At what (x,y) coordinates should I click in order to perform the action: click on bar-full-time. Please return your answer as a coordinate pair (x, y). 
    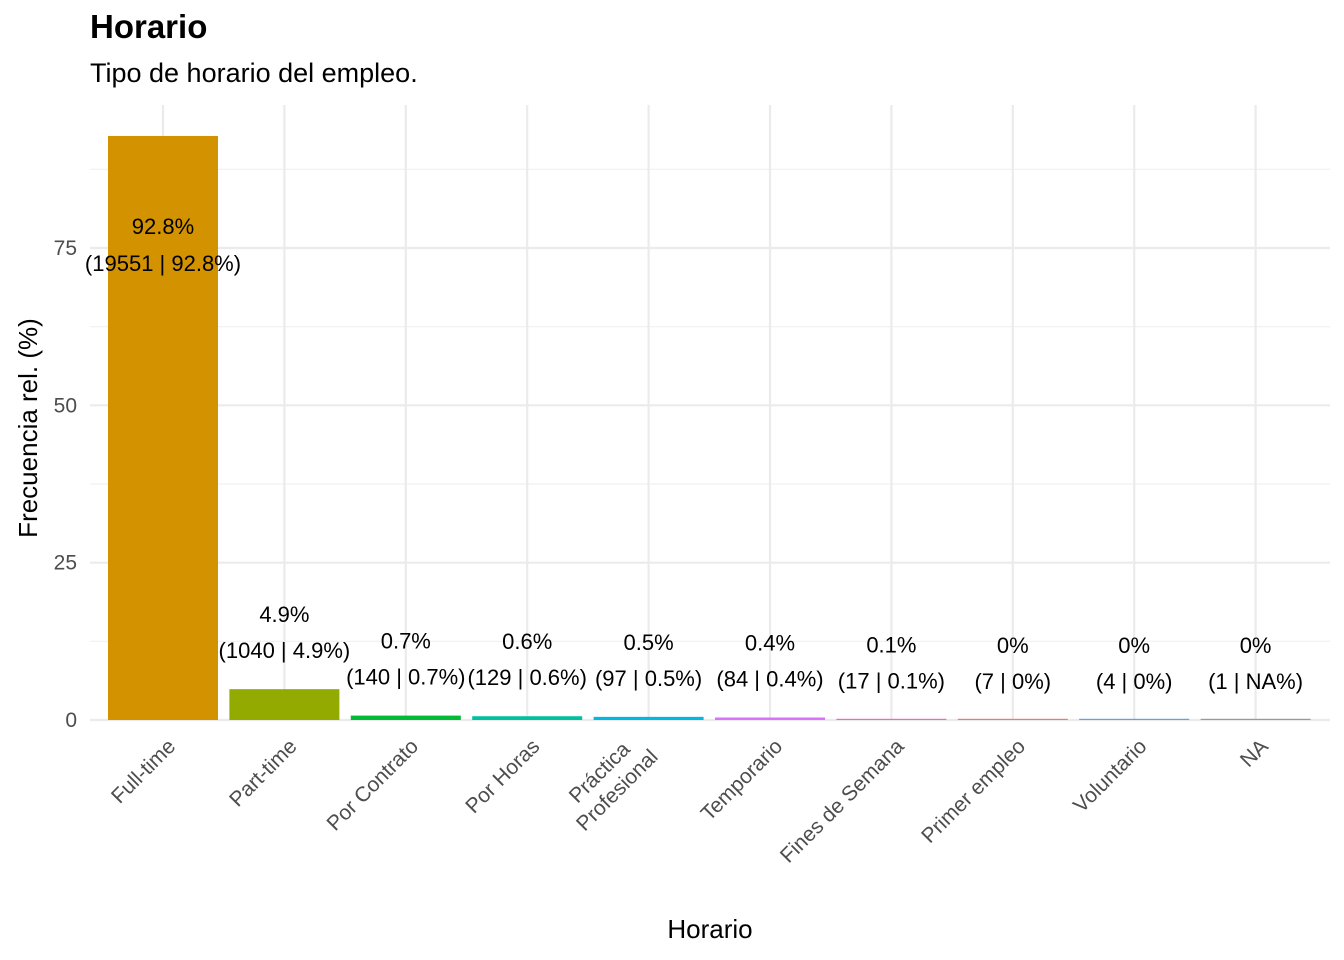
    Looking at the image, I should click on (163, 428).